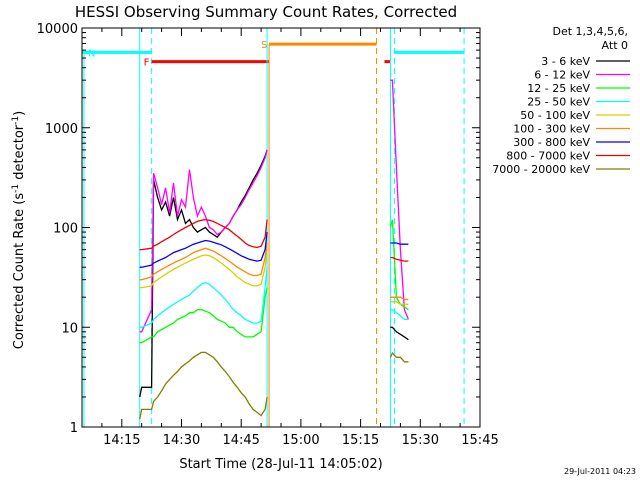 The image size is (640, 480). I want to click on legend-label: 6 - 12 keV, so click(562, 75).